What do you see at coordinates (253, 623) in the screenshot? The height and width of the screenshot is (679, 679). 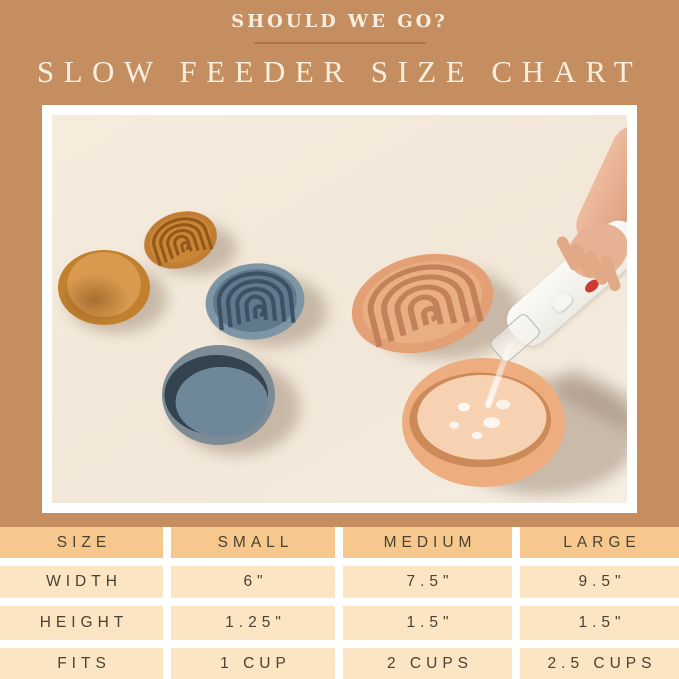 I see `cell-height-small: 1.25"` at bounding box center [253, 623].